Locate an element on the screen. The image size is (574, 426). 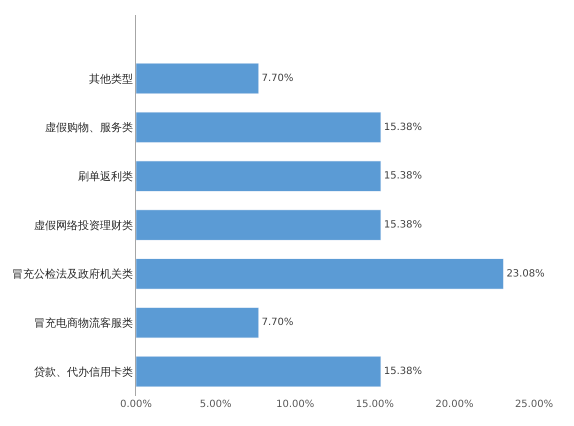
y-tick-label: 其他类型 is located at coordinates (110, 79).